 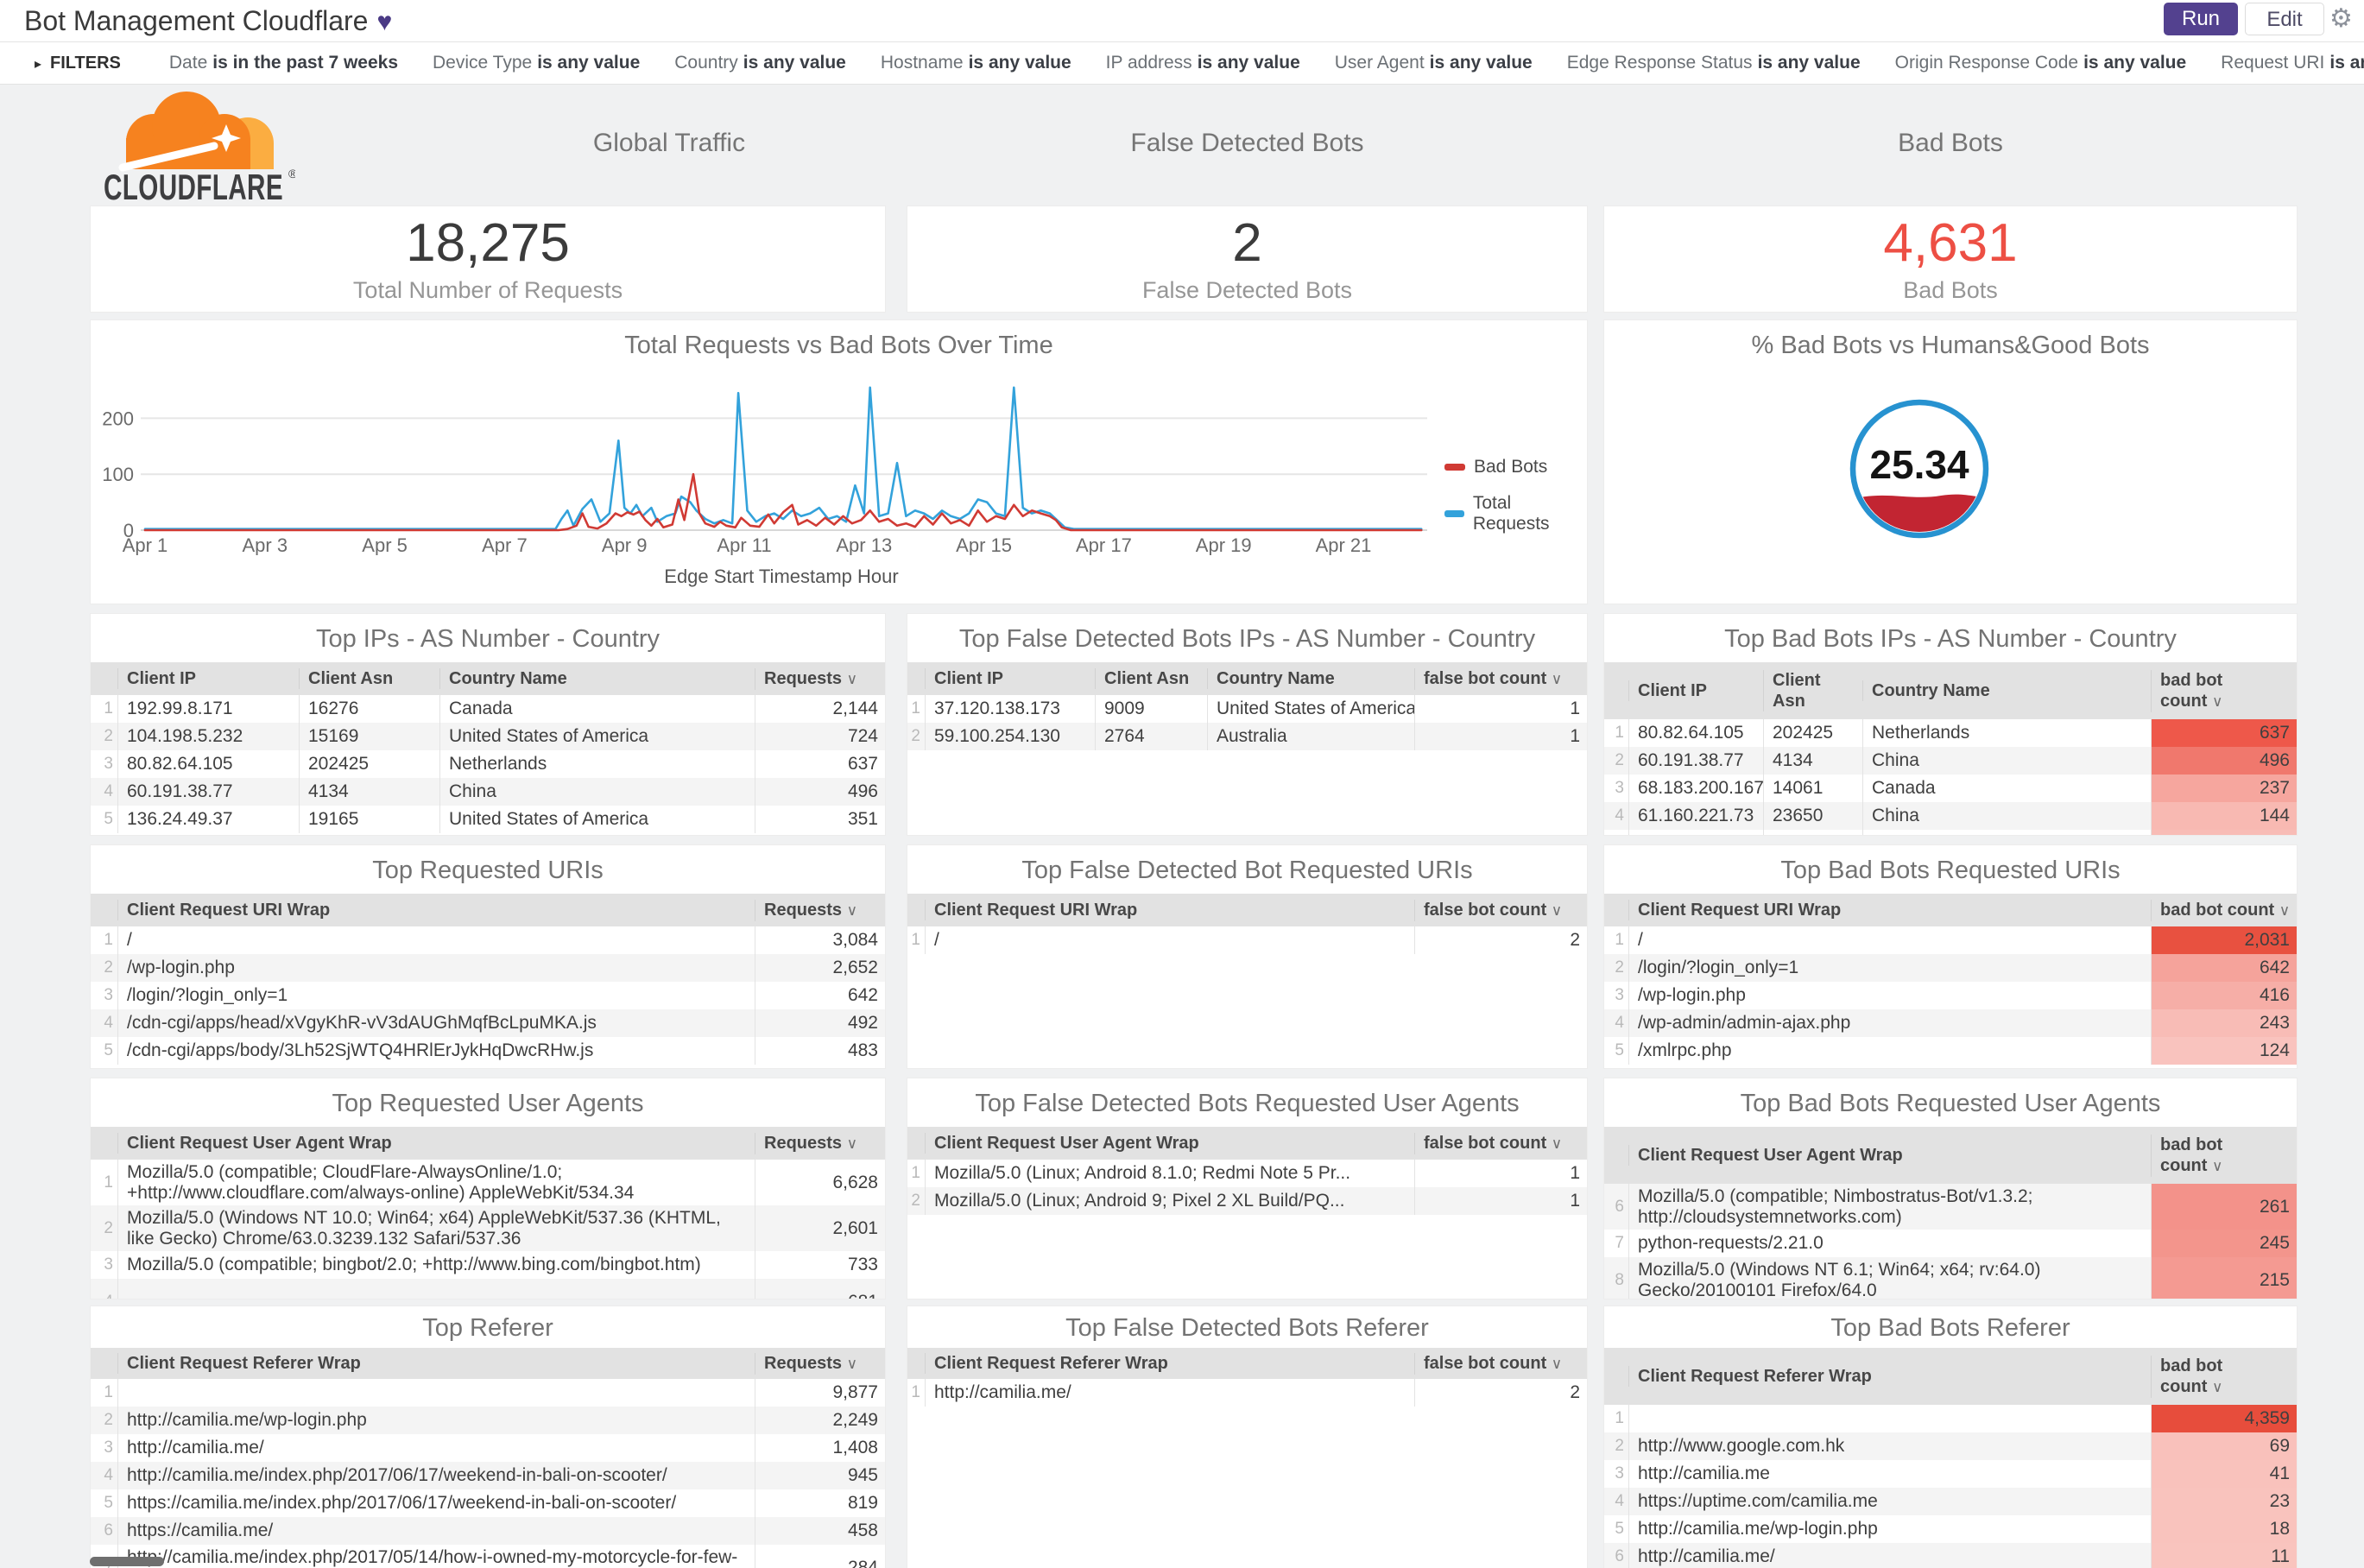 I want to click on count-cell: 458, so click(x=820, y=1531).